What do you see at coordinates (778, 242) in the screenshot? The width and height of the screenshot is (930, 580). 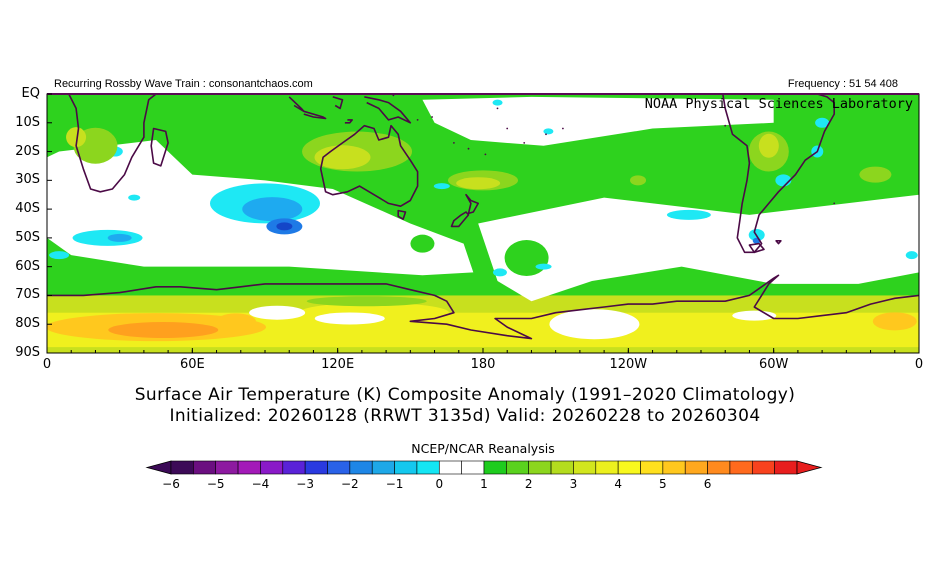 I see `falklands-coast` at bounding box center [778, 242].